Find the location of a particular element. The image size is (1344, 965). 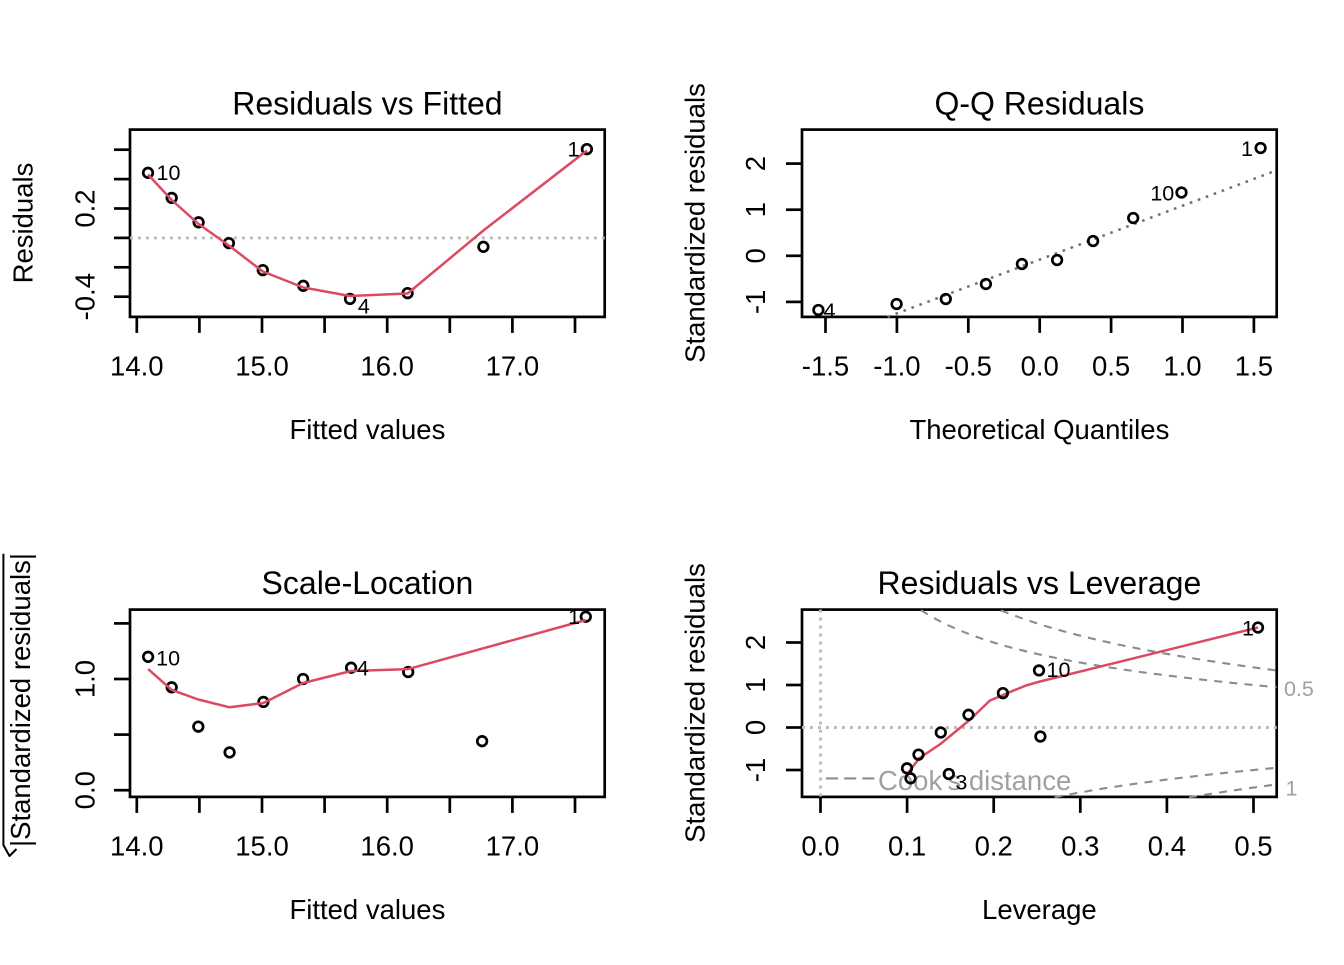

svg-text: Theoretical Quantiles is located at coordinates (1039, 429).